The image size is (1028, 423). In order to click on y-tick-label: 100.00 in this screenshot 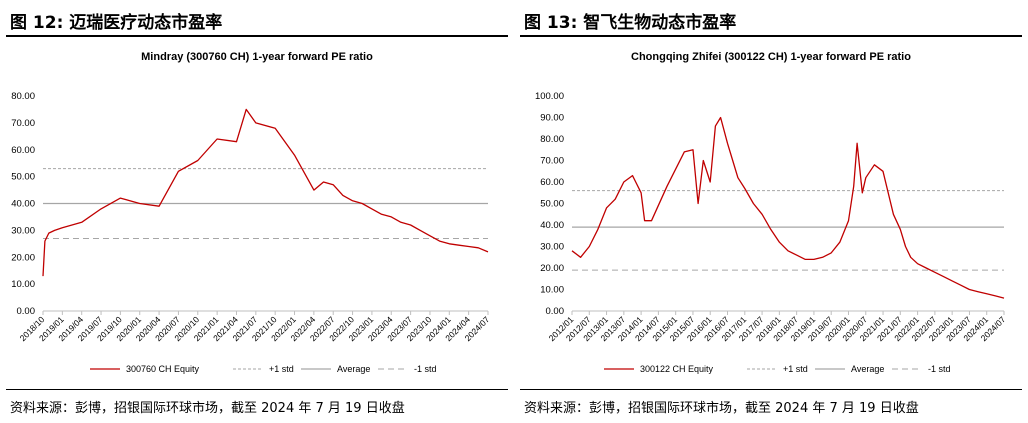, I will do `click(549, 96)`.